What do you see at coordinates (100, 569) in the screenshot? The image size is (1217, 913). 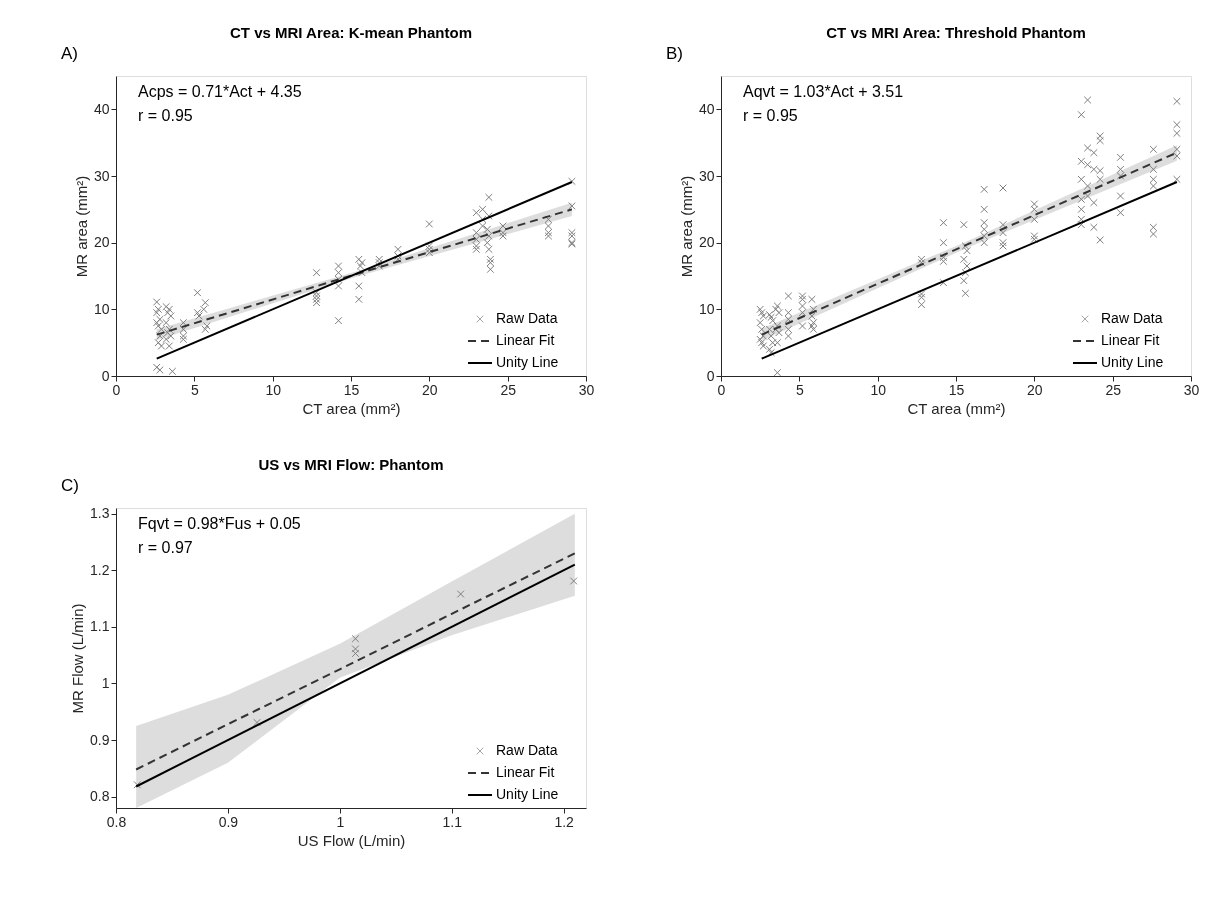 I see `y-tick-label: 1.2` at bounding box center [100, 569].